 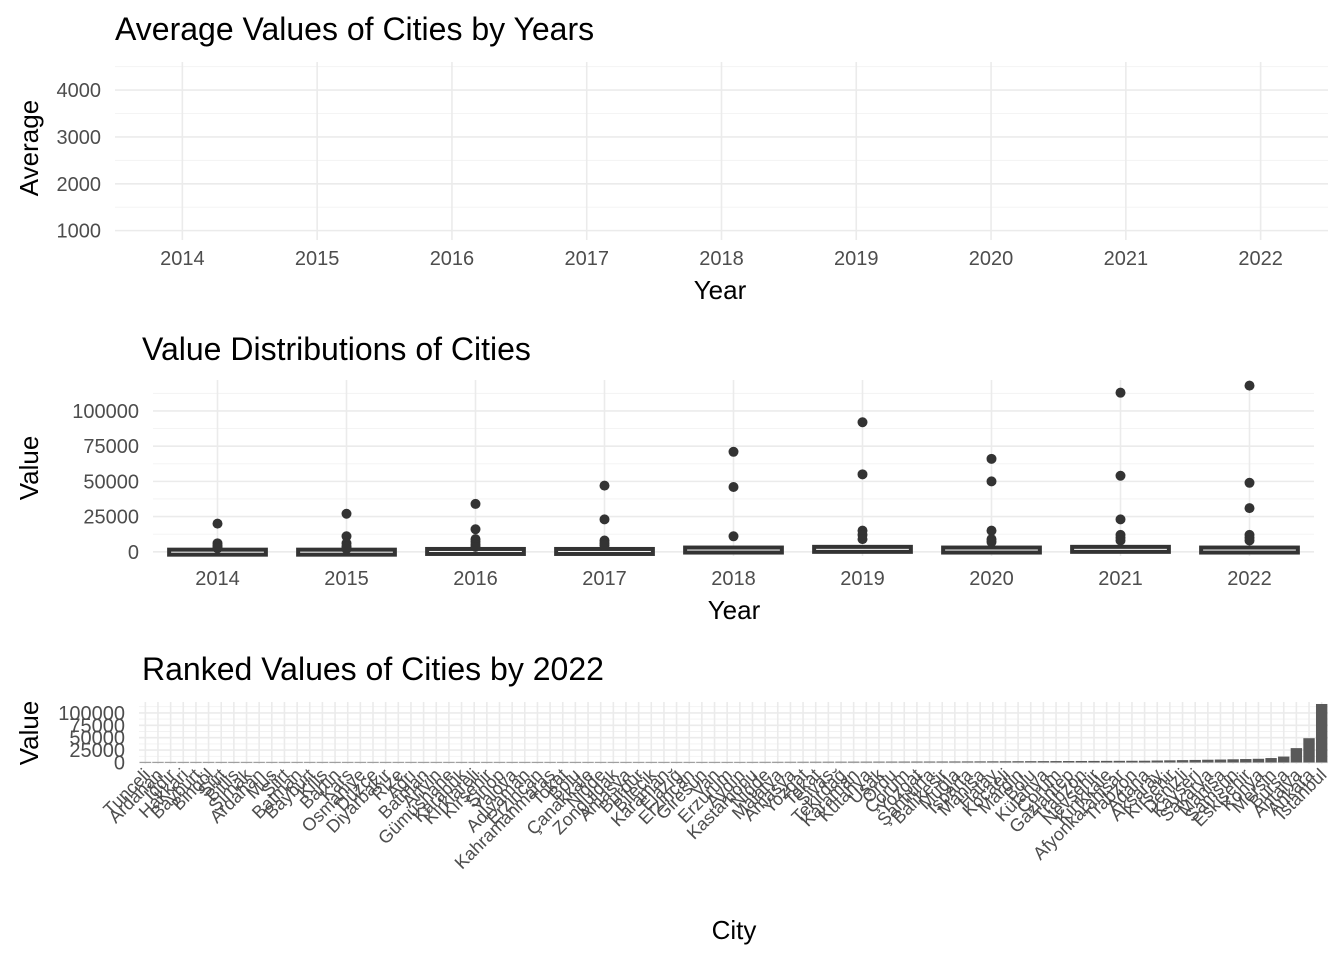 What do you see at coordinates (79, 91) in the screenshot?
I see `y-tick-label: 4000` at bounding box center [79, 91].